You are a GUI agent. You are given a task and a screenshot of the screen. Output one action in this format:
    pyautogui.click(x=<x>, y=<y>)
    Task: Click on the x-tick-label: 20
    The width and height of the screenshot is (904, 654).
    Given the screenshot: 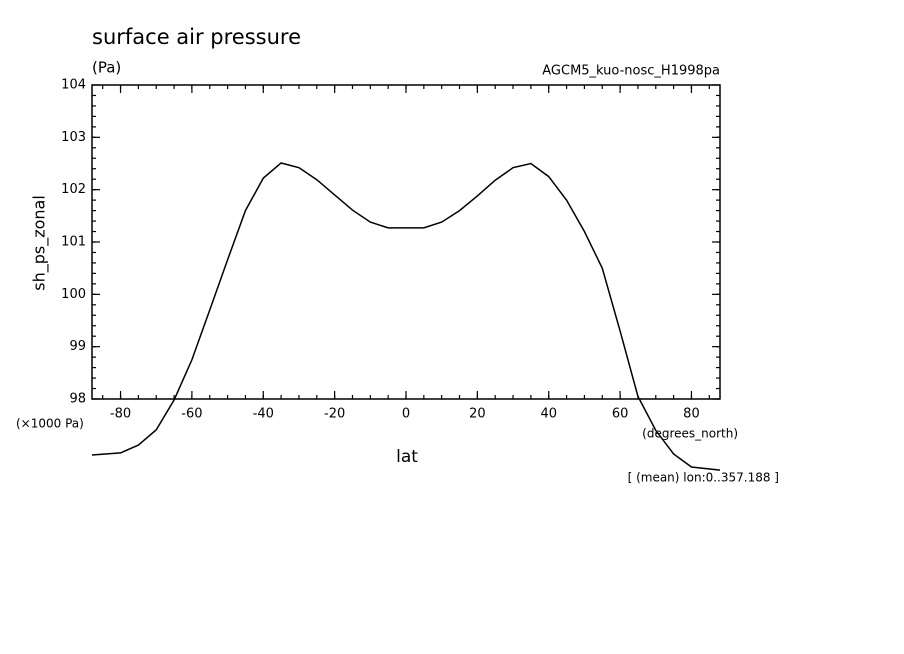 What is the action you would take?
    pyautogui.click(x=477, y=414)
    